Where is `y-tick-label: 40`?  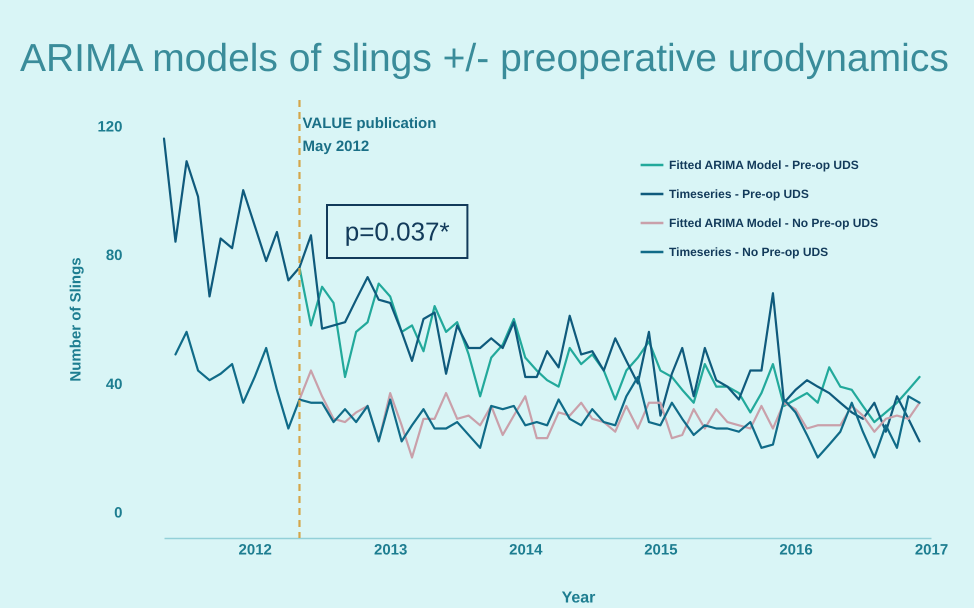 y-tick-label: 40 is located at coordinates (114, 384).